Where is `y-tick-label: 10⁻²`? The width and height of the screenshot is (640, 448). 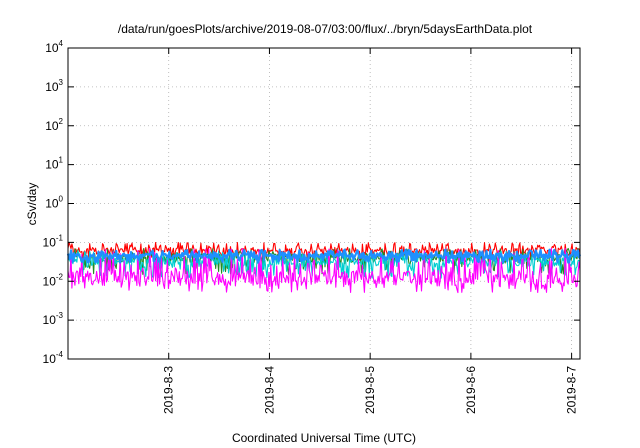
y-tick-label: 10⁻² is located at coordinates (53, 280).